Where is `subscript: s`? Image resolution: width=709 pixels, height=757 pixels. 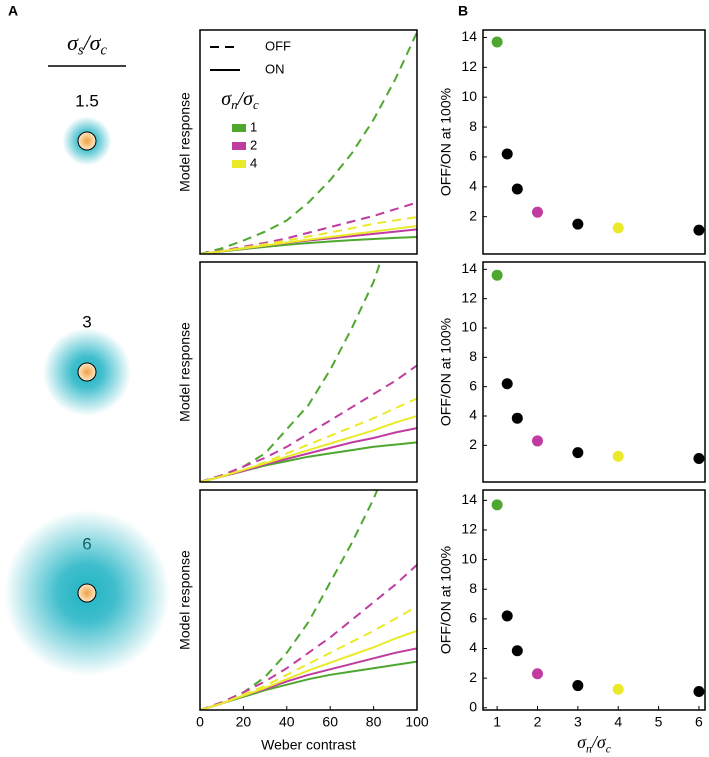
subscript: s is located at coordinates (81, 51).